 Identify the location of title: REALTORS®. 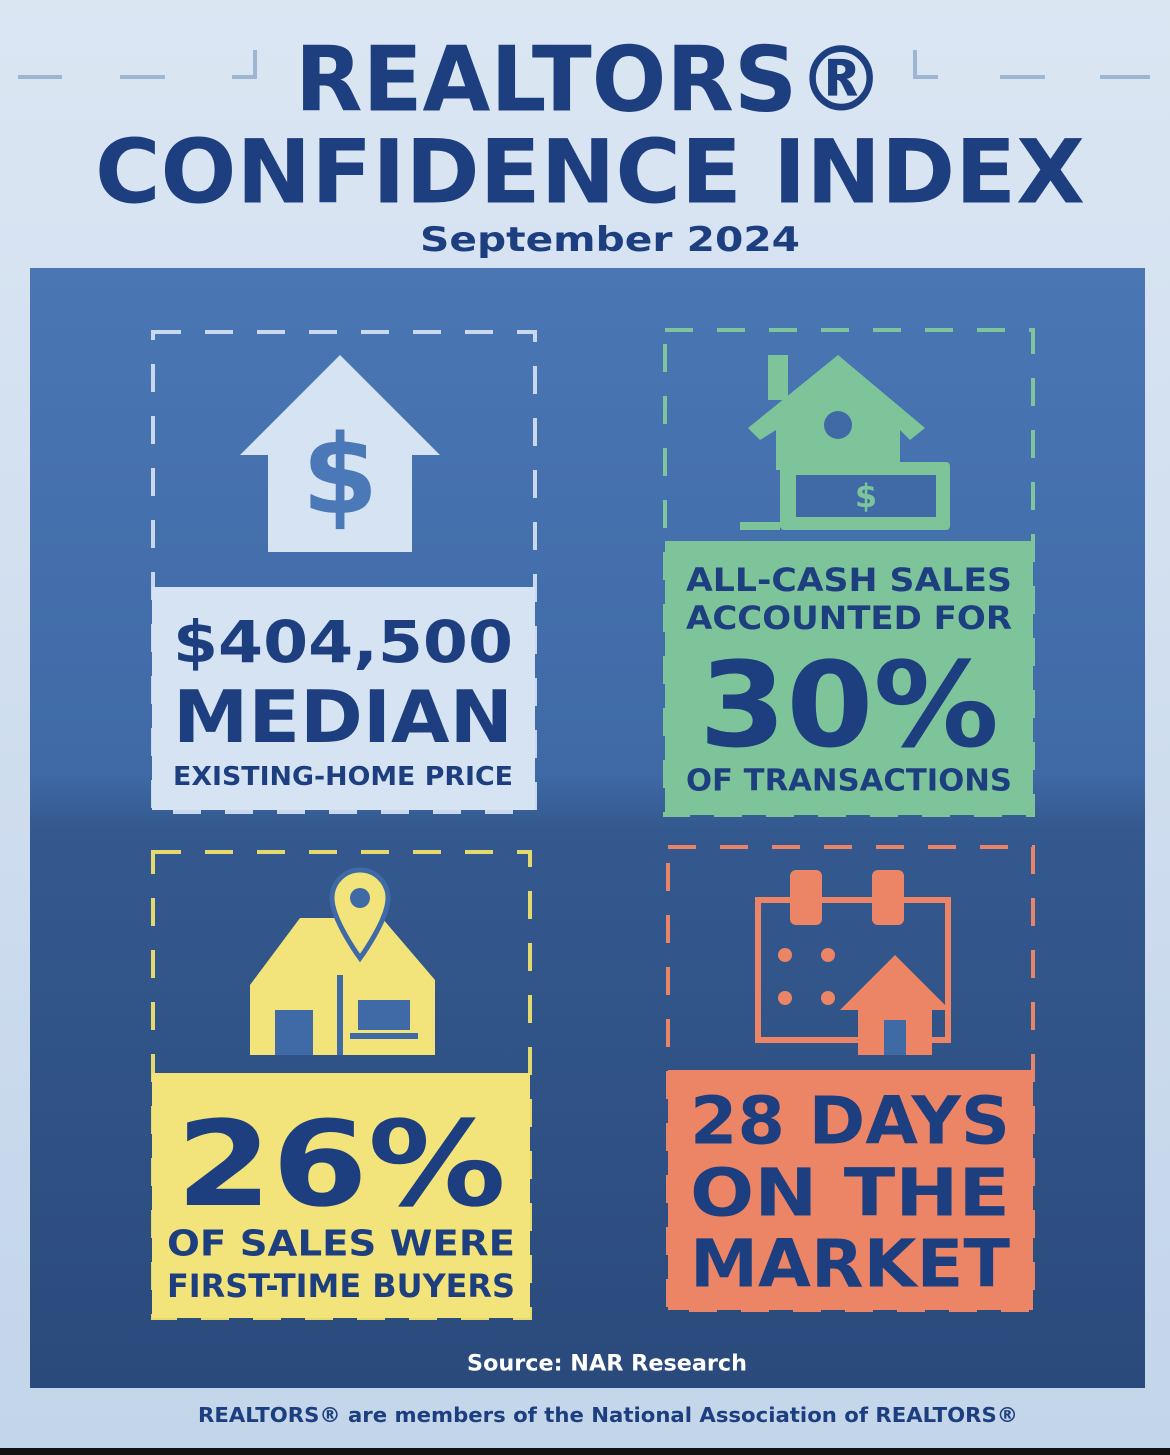
(590, 80).